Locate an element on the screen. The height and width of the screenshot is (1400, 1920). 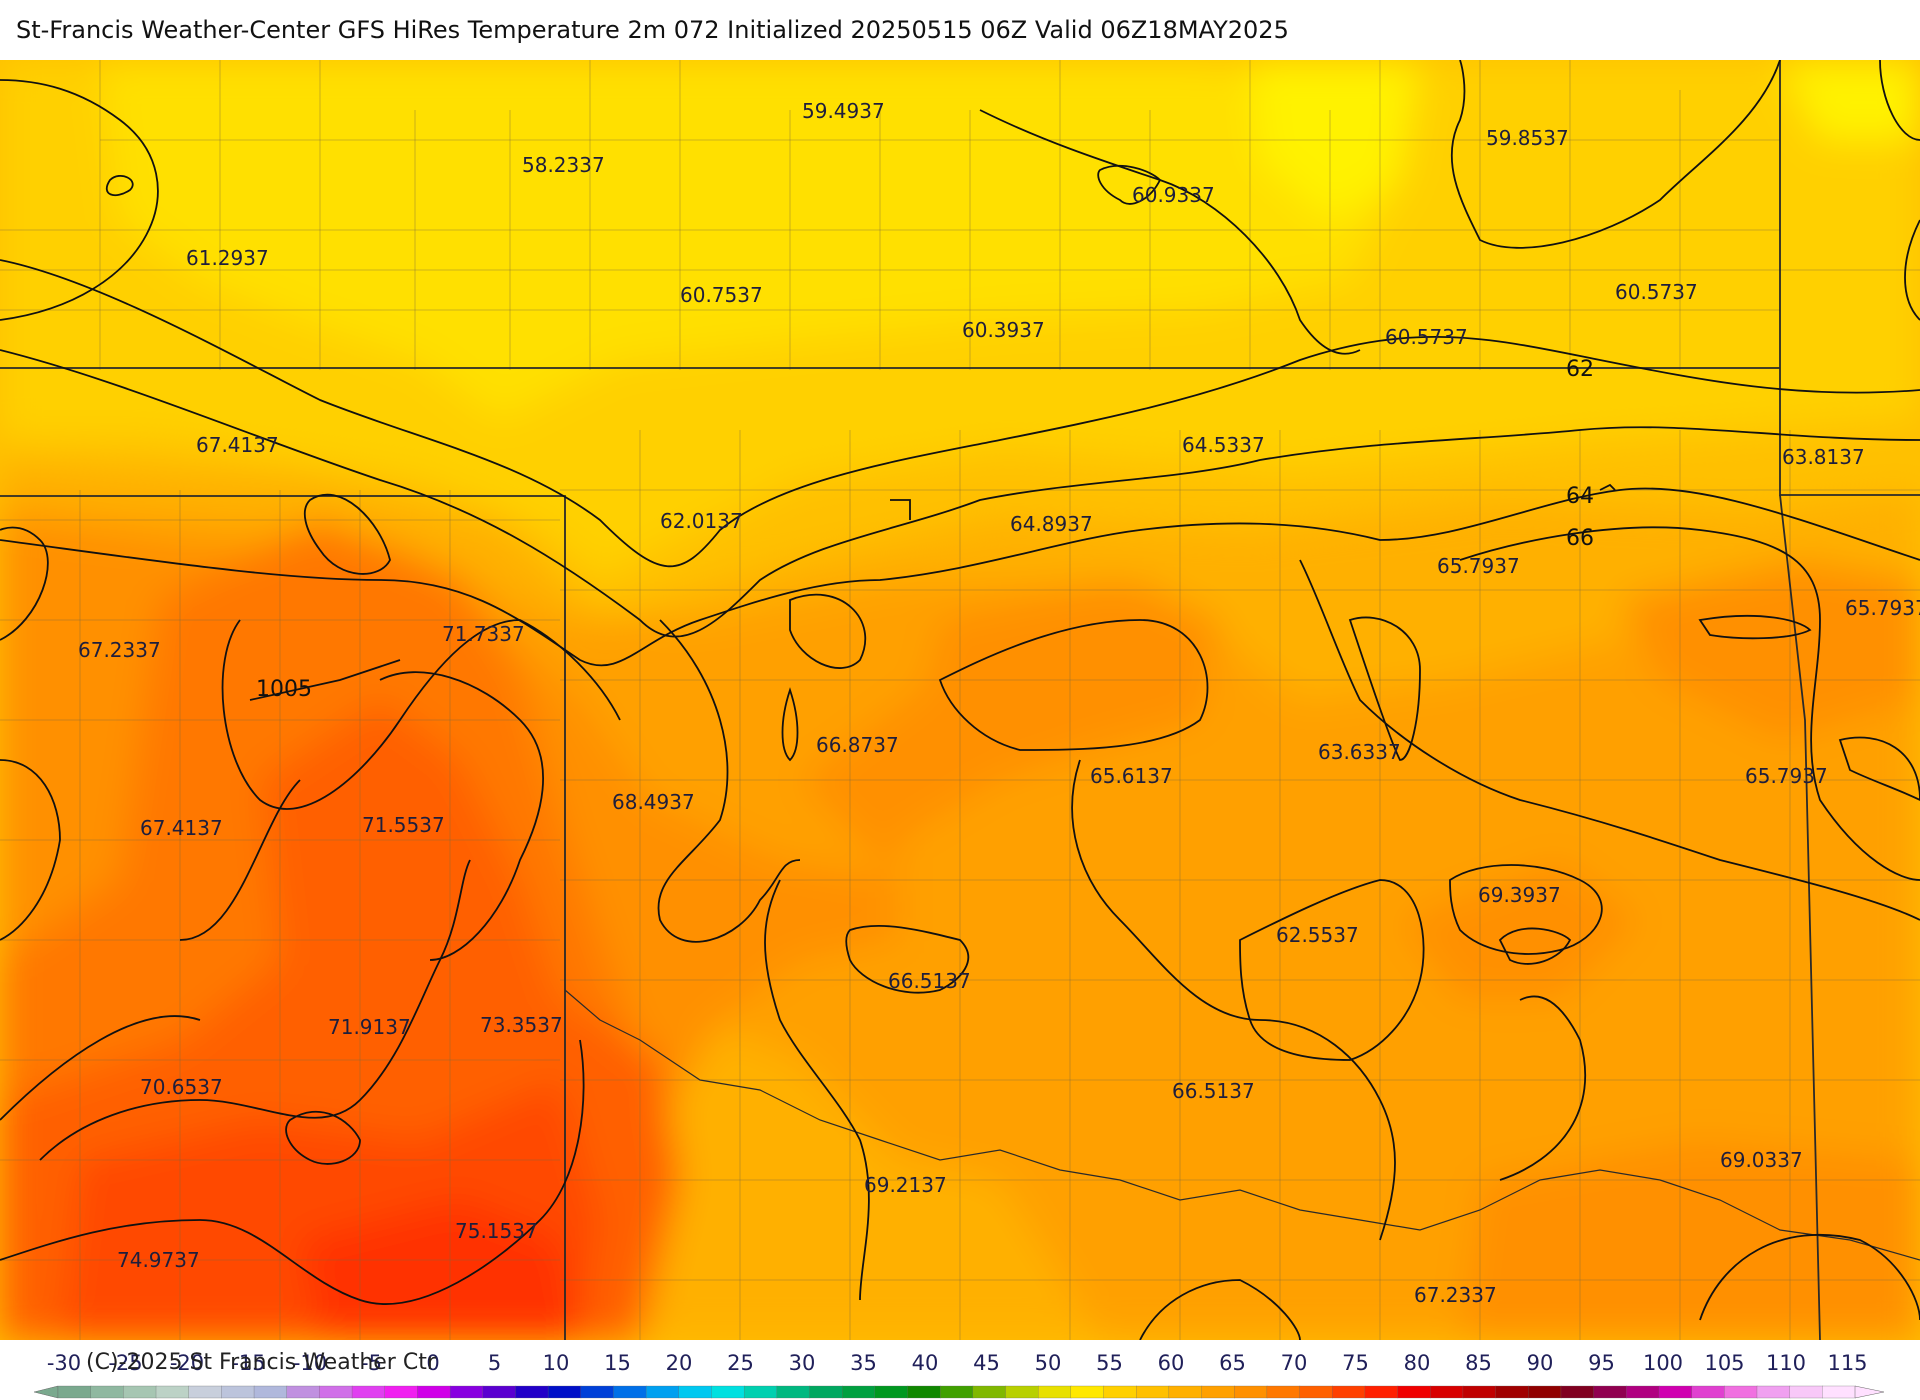
colorbar-tick-label: 115 is located at coordinates (1847, 1363).